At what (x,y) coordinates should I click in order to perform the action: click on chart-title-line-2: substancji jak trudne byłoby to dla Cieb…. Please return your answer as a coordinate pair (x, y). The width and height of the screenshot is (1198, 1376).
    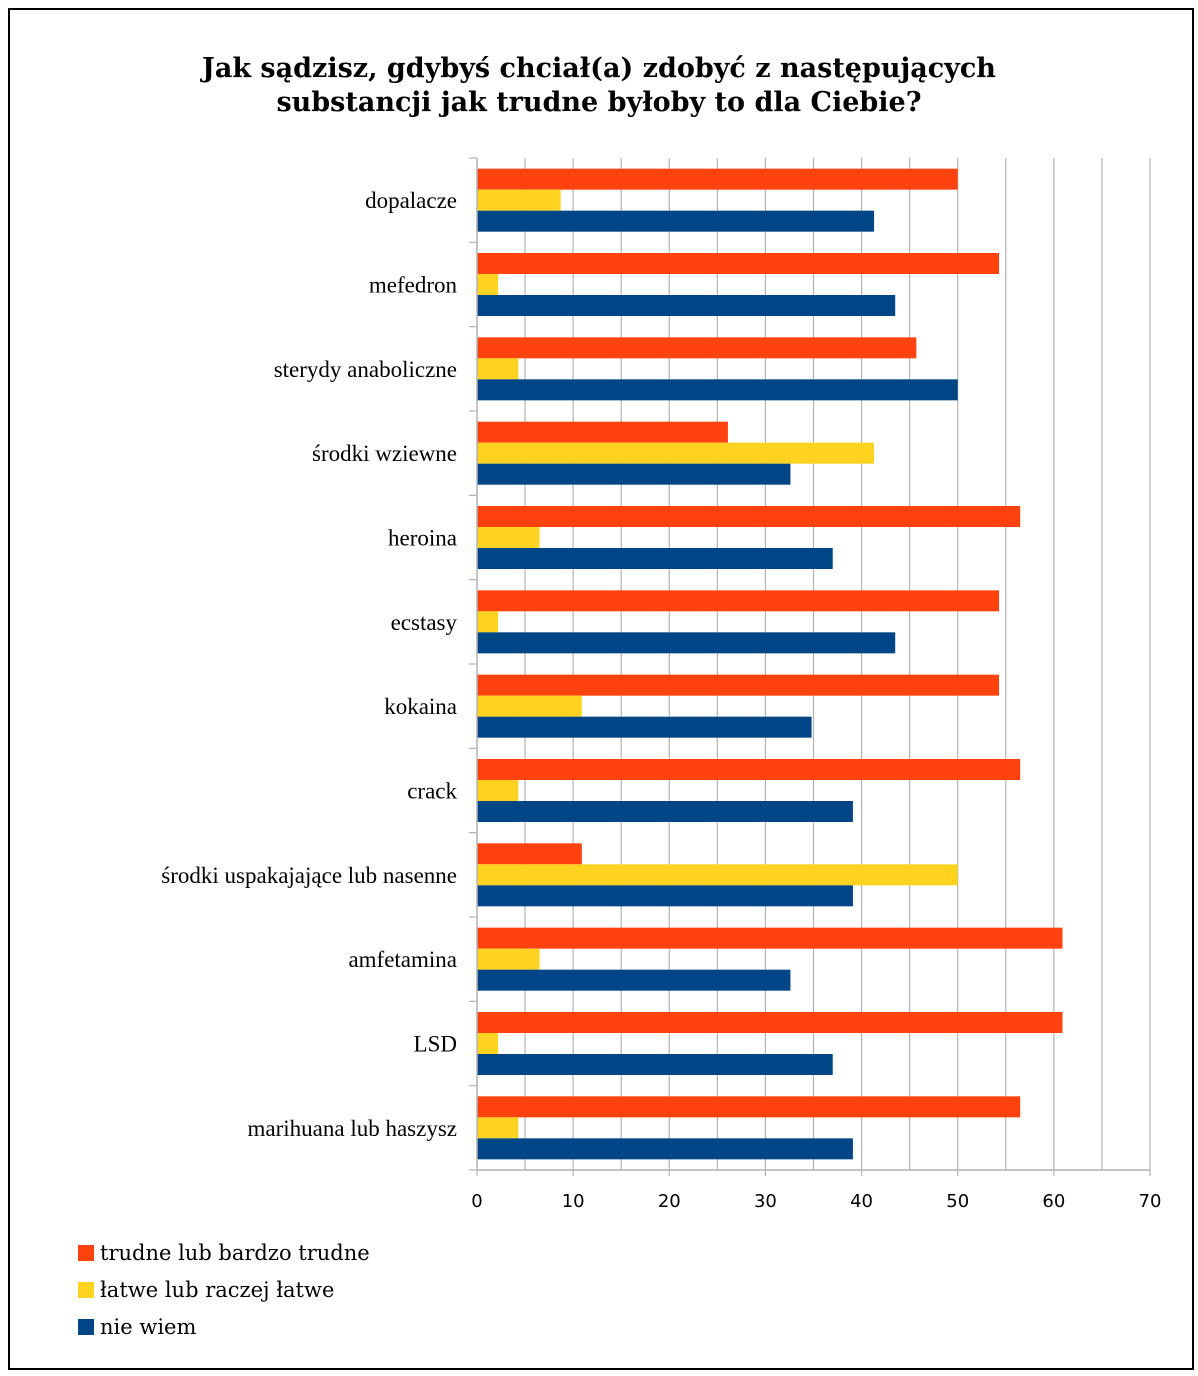
    Looking at the image, I should click on (599, 102).